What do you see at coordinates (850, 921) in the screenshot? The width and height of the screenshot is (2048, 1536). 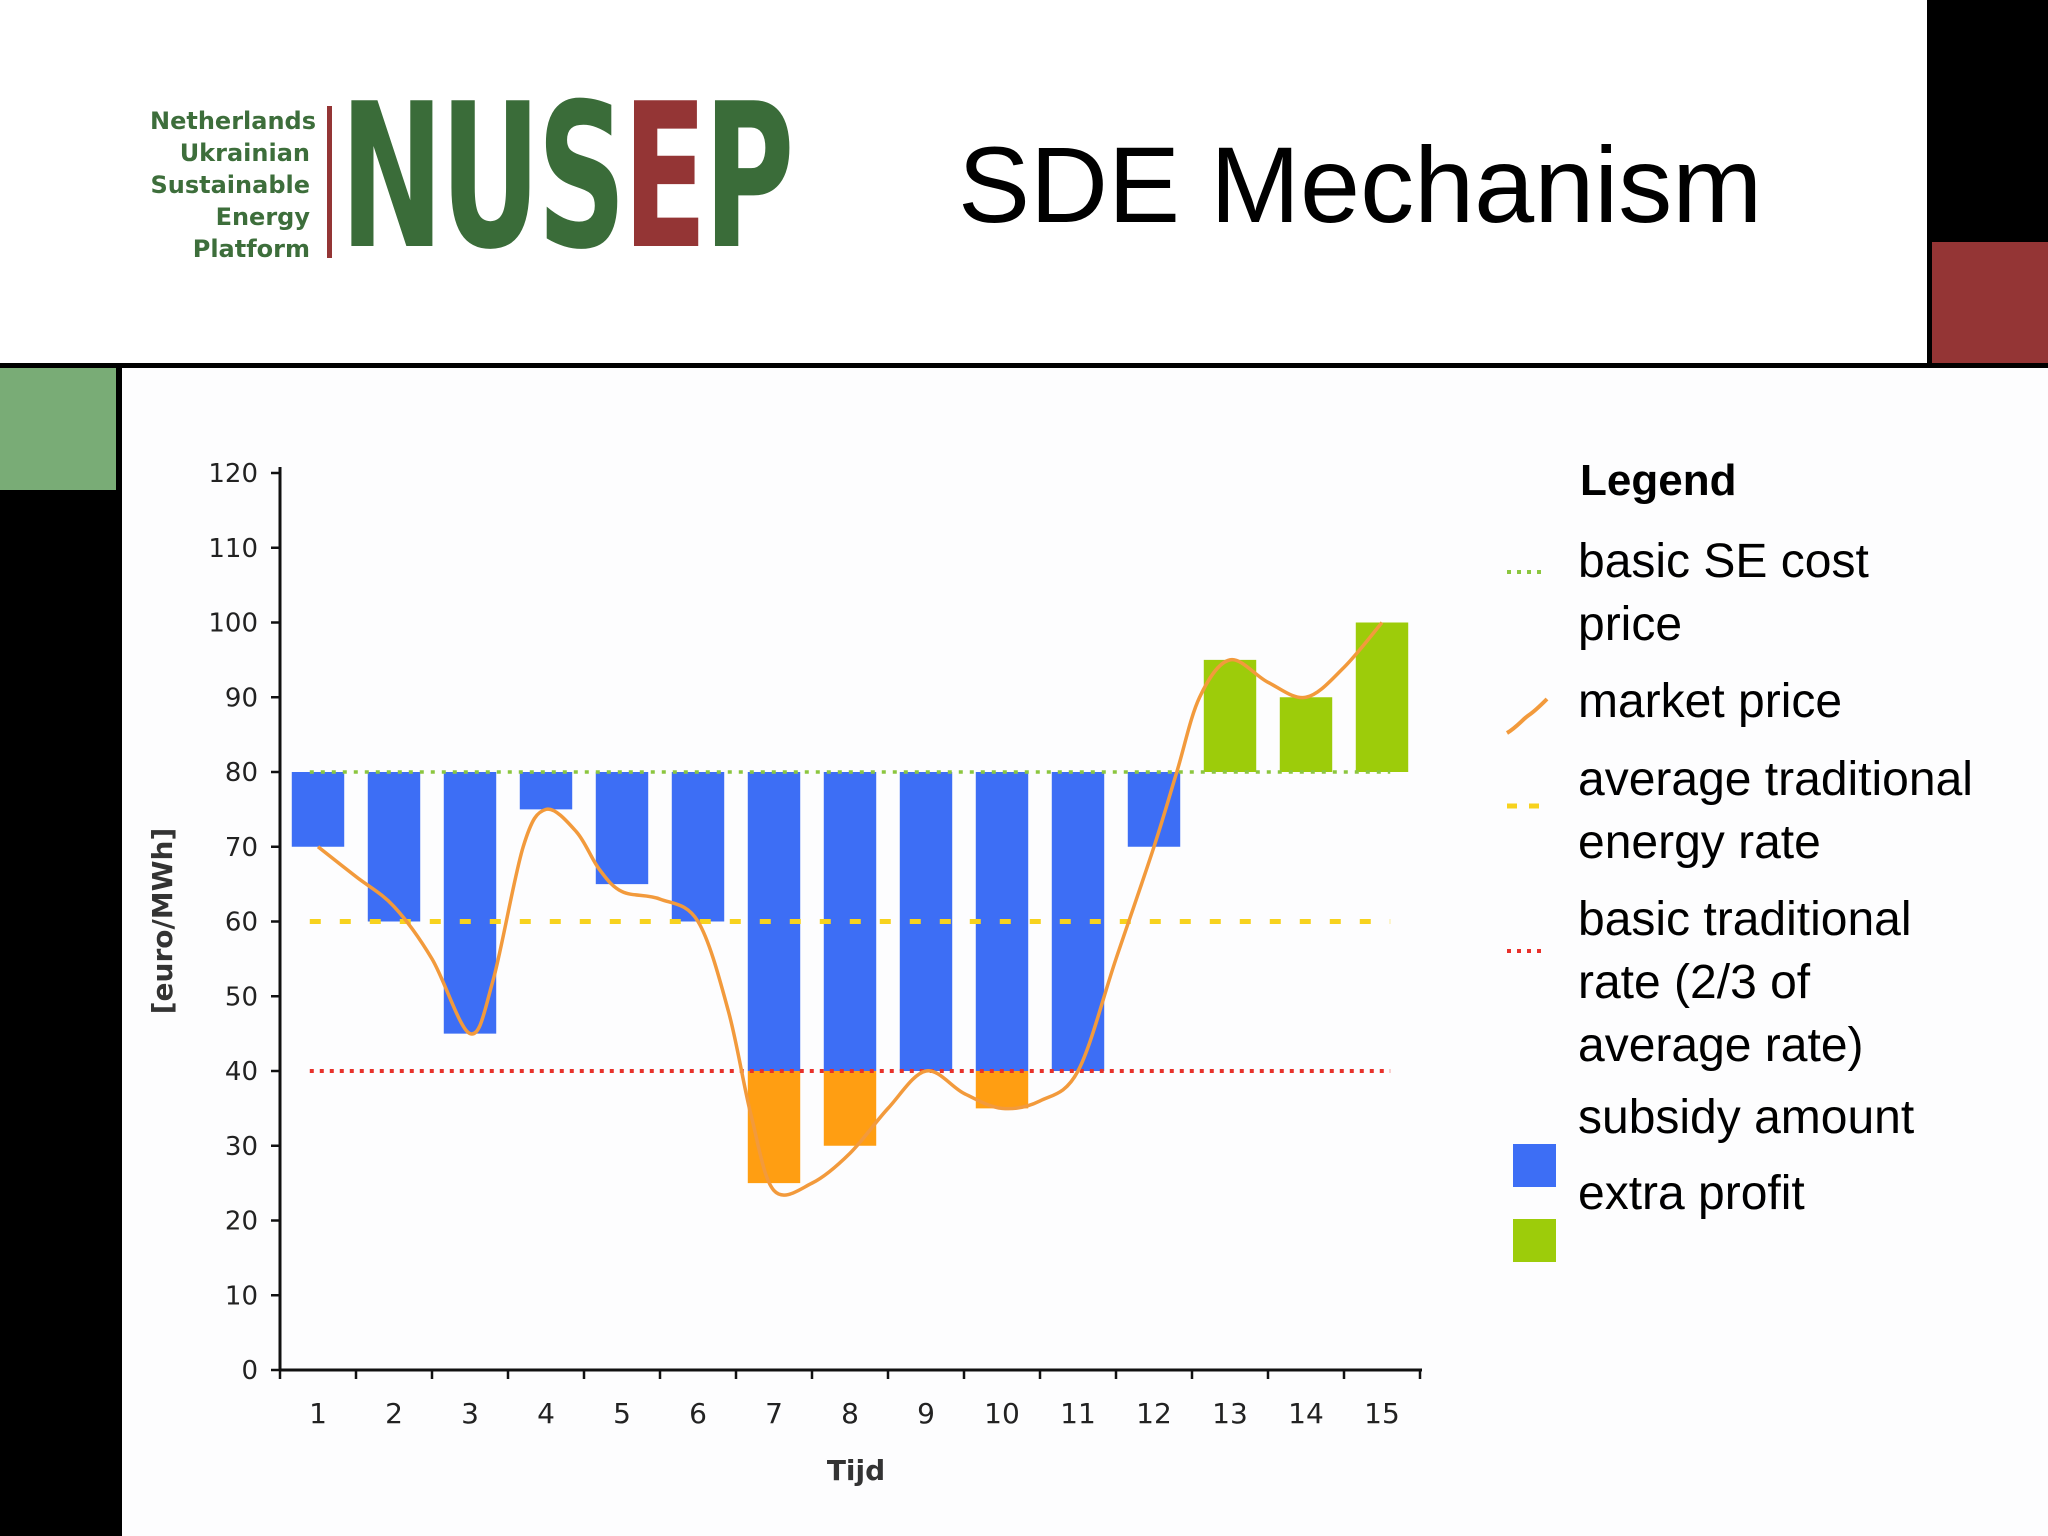 I see `reference-lines` at bounding box center [850, 921].